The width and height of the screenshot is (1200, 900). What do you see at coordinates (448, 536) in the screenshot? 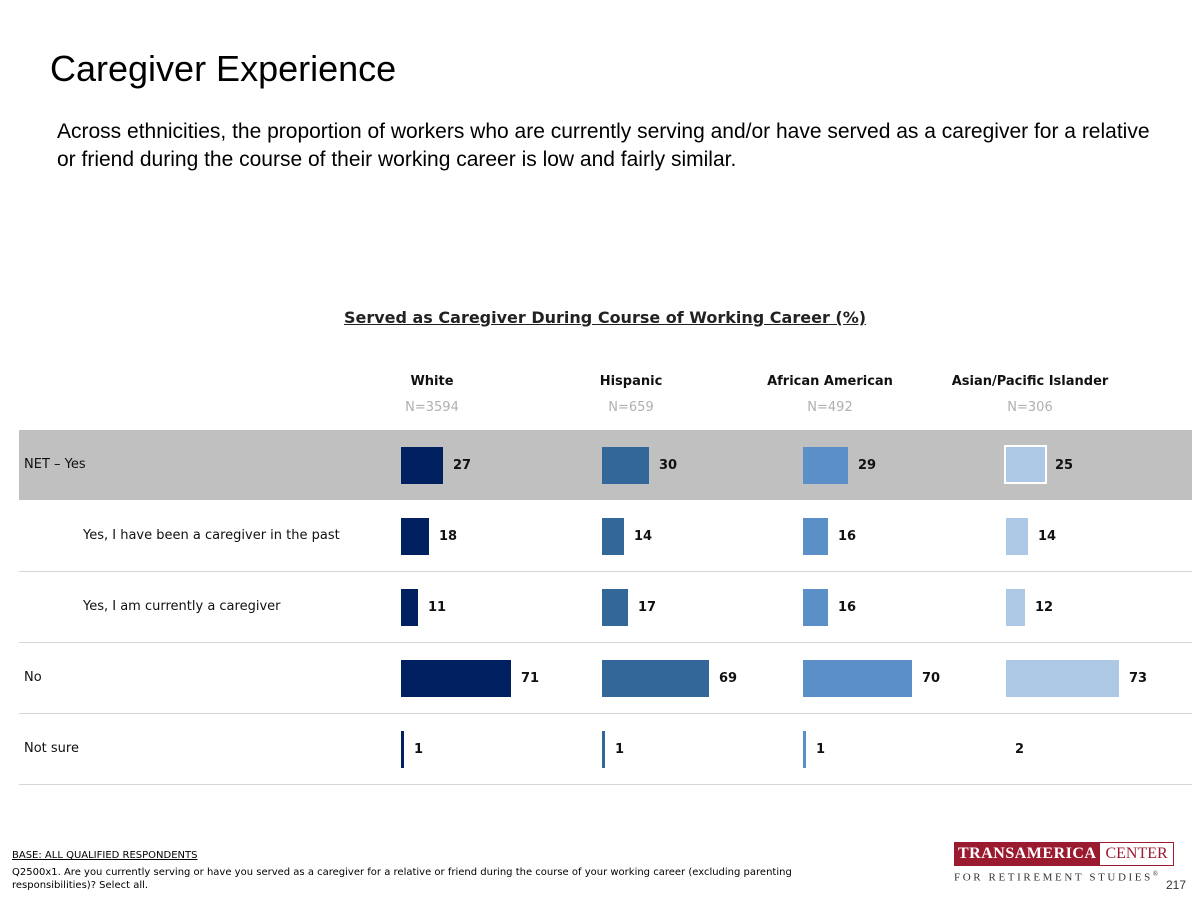
I see `data-label: 18` at bounding box center [448, 536].